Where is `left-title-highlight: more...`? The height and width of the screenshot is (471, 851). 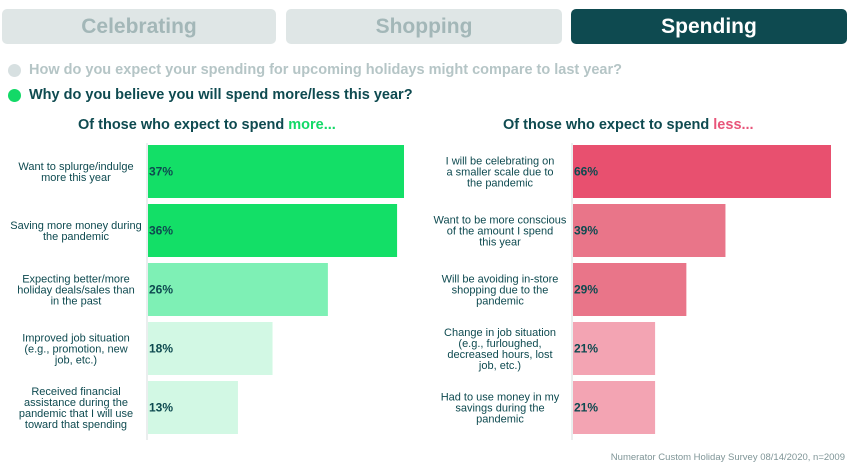 left-title-highlight: more... is located at coordinates (312, 125).